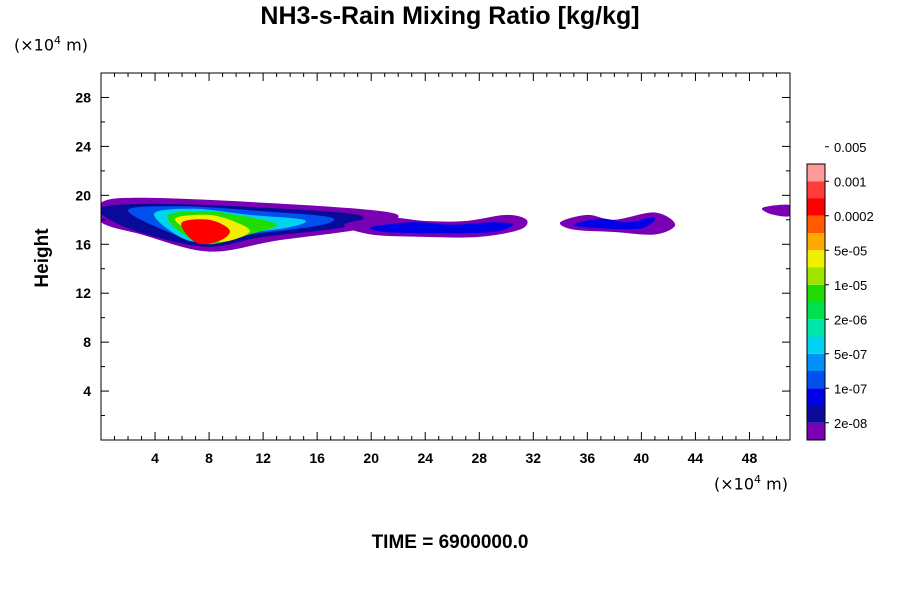  Describe the element at coordinates (850, 319) in the screenshot. I see `colorbar-label: 2e-06` at that location.